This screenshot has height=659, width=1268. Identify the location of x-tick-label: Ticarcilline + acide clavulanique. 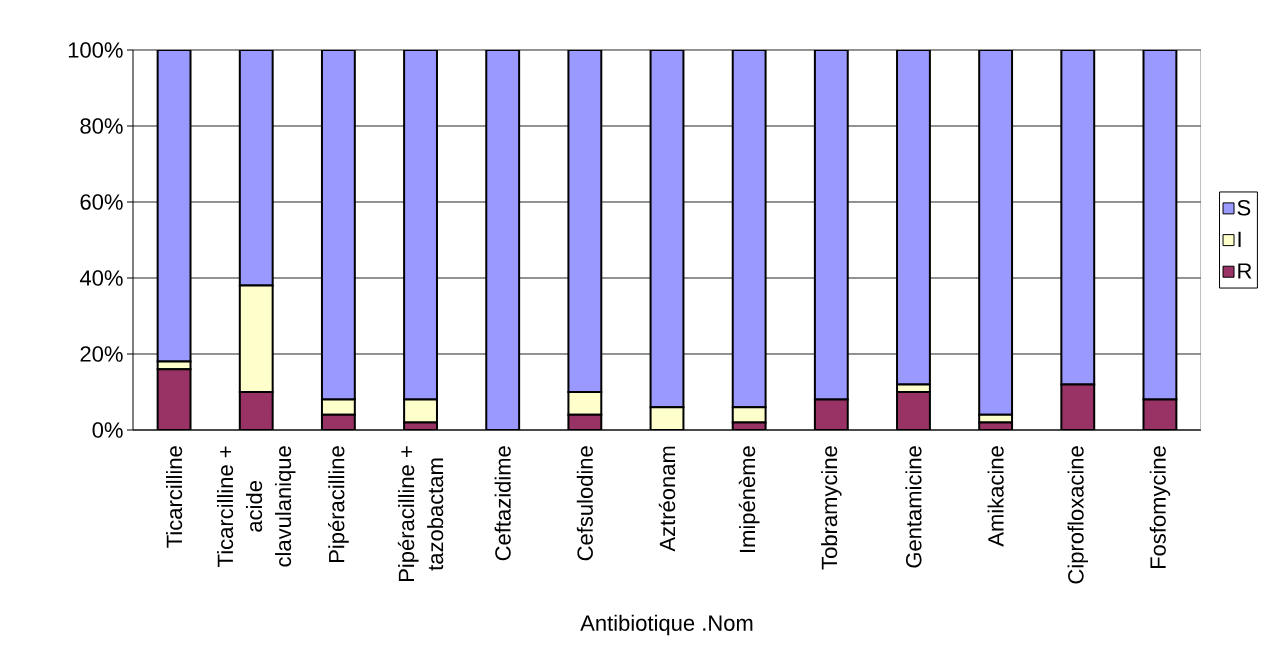
(256, 506).